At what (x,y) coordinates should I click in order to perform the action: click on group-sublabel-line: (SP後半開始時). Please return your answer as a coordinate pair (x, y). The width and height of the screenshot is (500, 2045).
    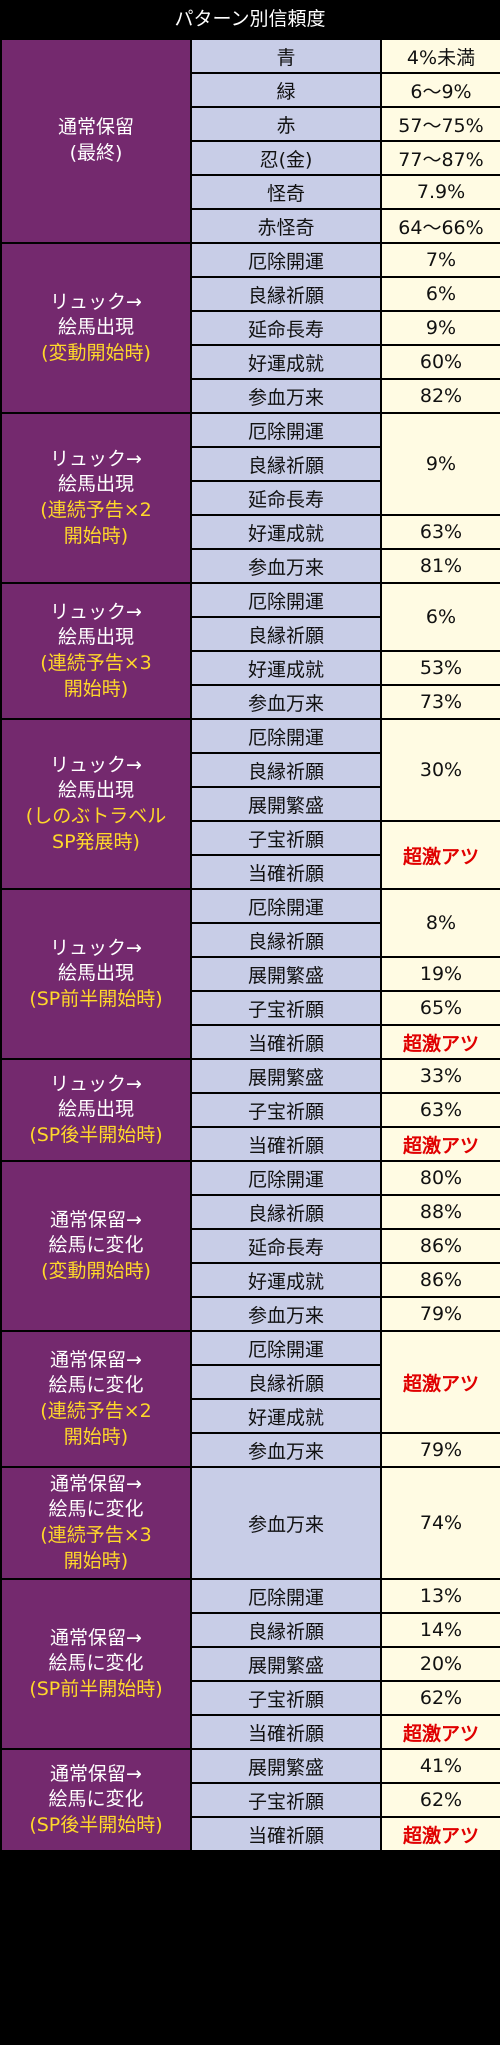
    Looking at the image, I should click on (96, 1824).